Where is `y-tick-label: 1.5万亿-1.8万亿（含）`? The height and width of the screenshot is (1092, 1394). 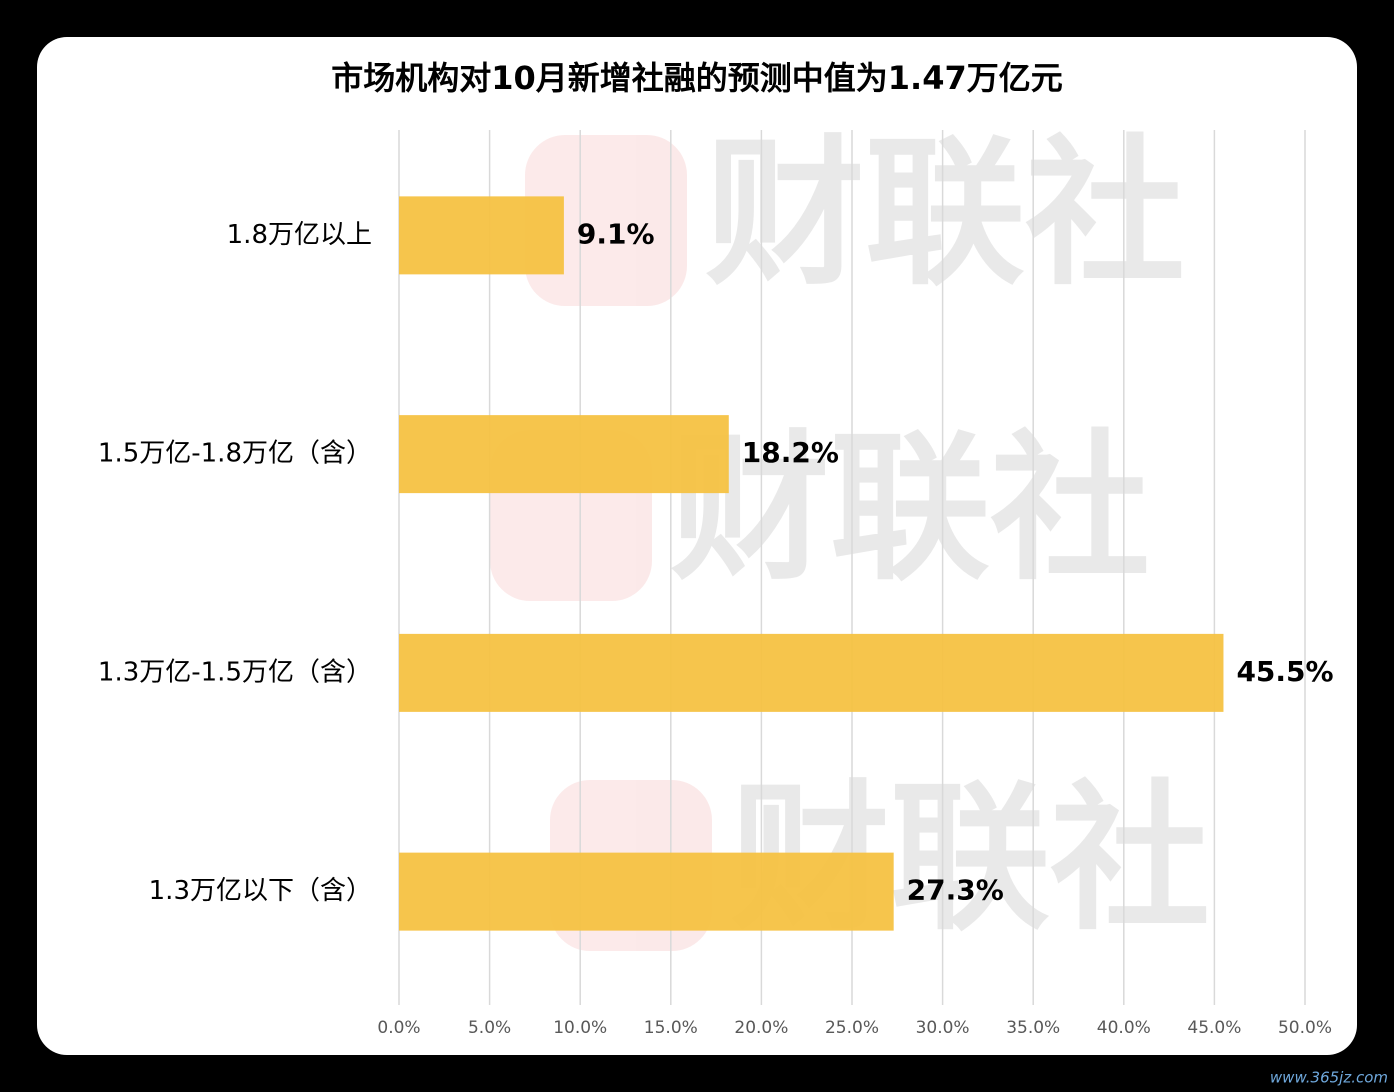
y-tick-label: 1.5万亿-1.8万亿（含） is located at coordinates (235, 454).